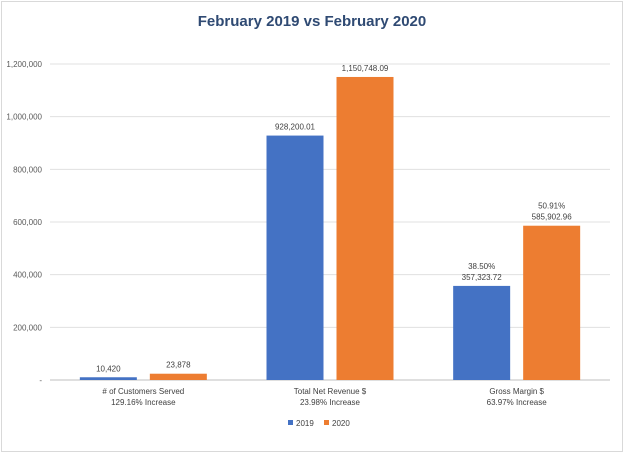  What do you see at coordinates (24, 117) in the screenshot?
I see `y-tick-label: 1,000,000` at bounding box center [24, 117].